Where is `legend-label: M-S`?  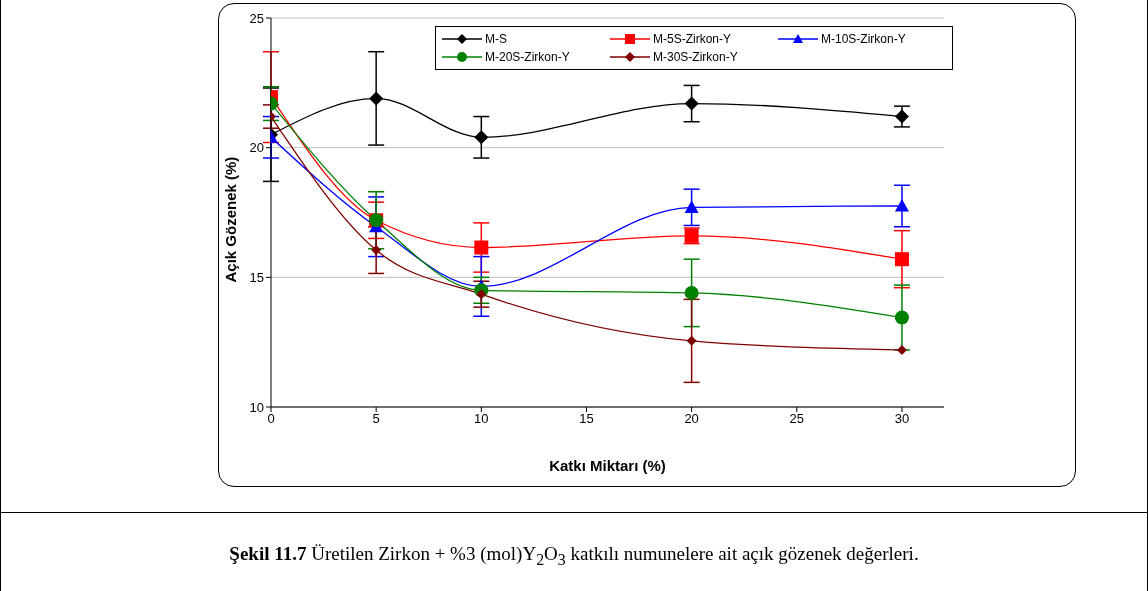 legend-label: M-S is located at coordinates (496, 39).